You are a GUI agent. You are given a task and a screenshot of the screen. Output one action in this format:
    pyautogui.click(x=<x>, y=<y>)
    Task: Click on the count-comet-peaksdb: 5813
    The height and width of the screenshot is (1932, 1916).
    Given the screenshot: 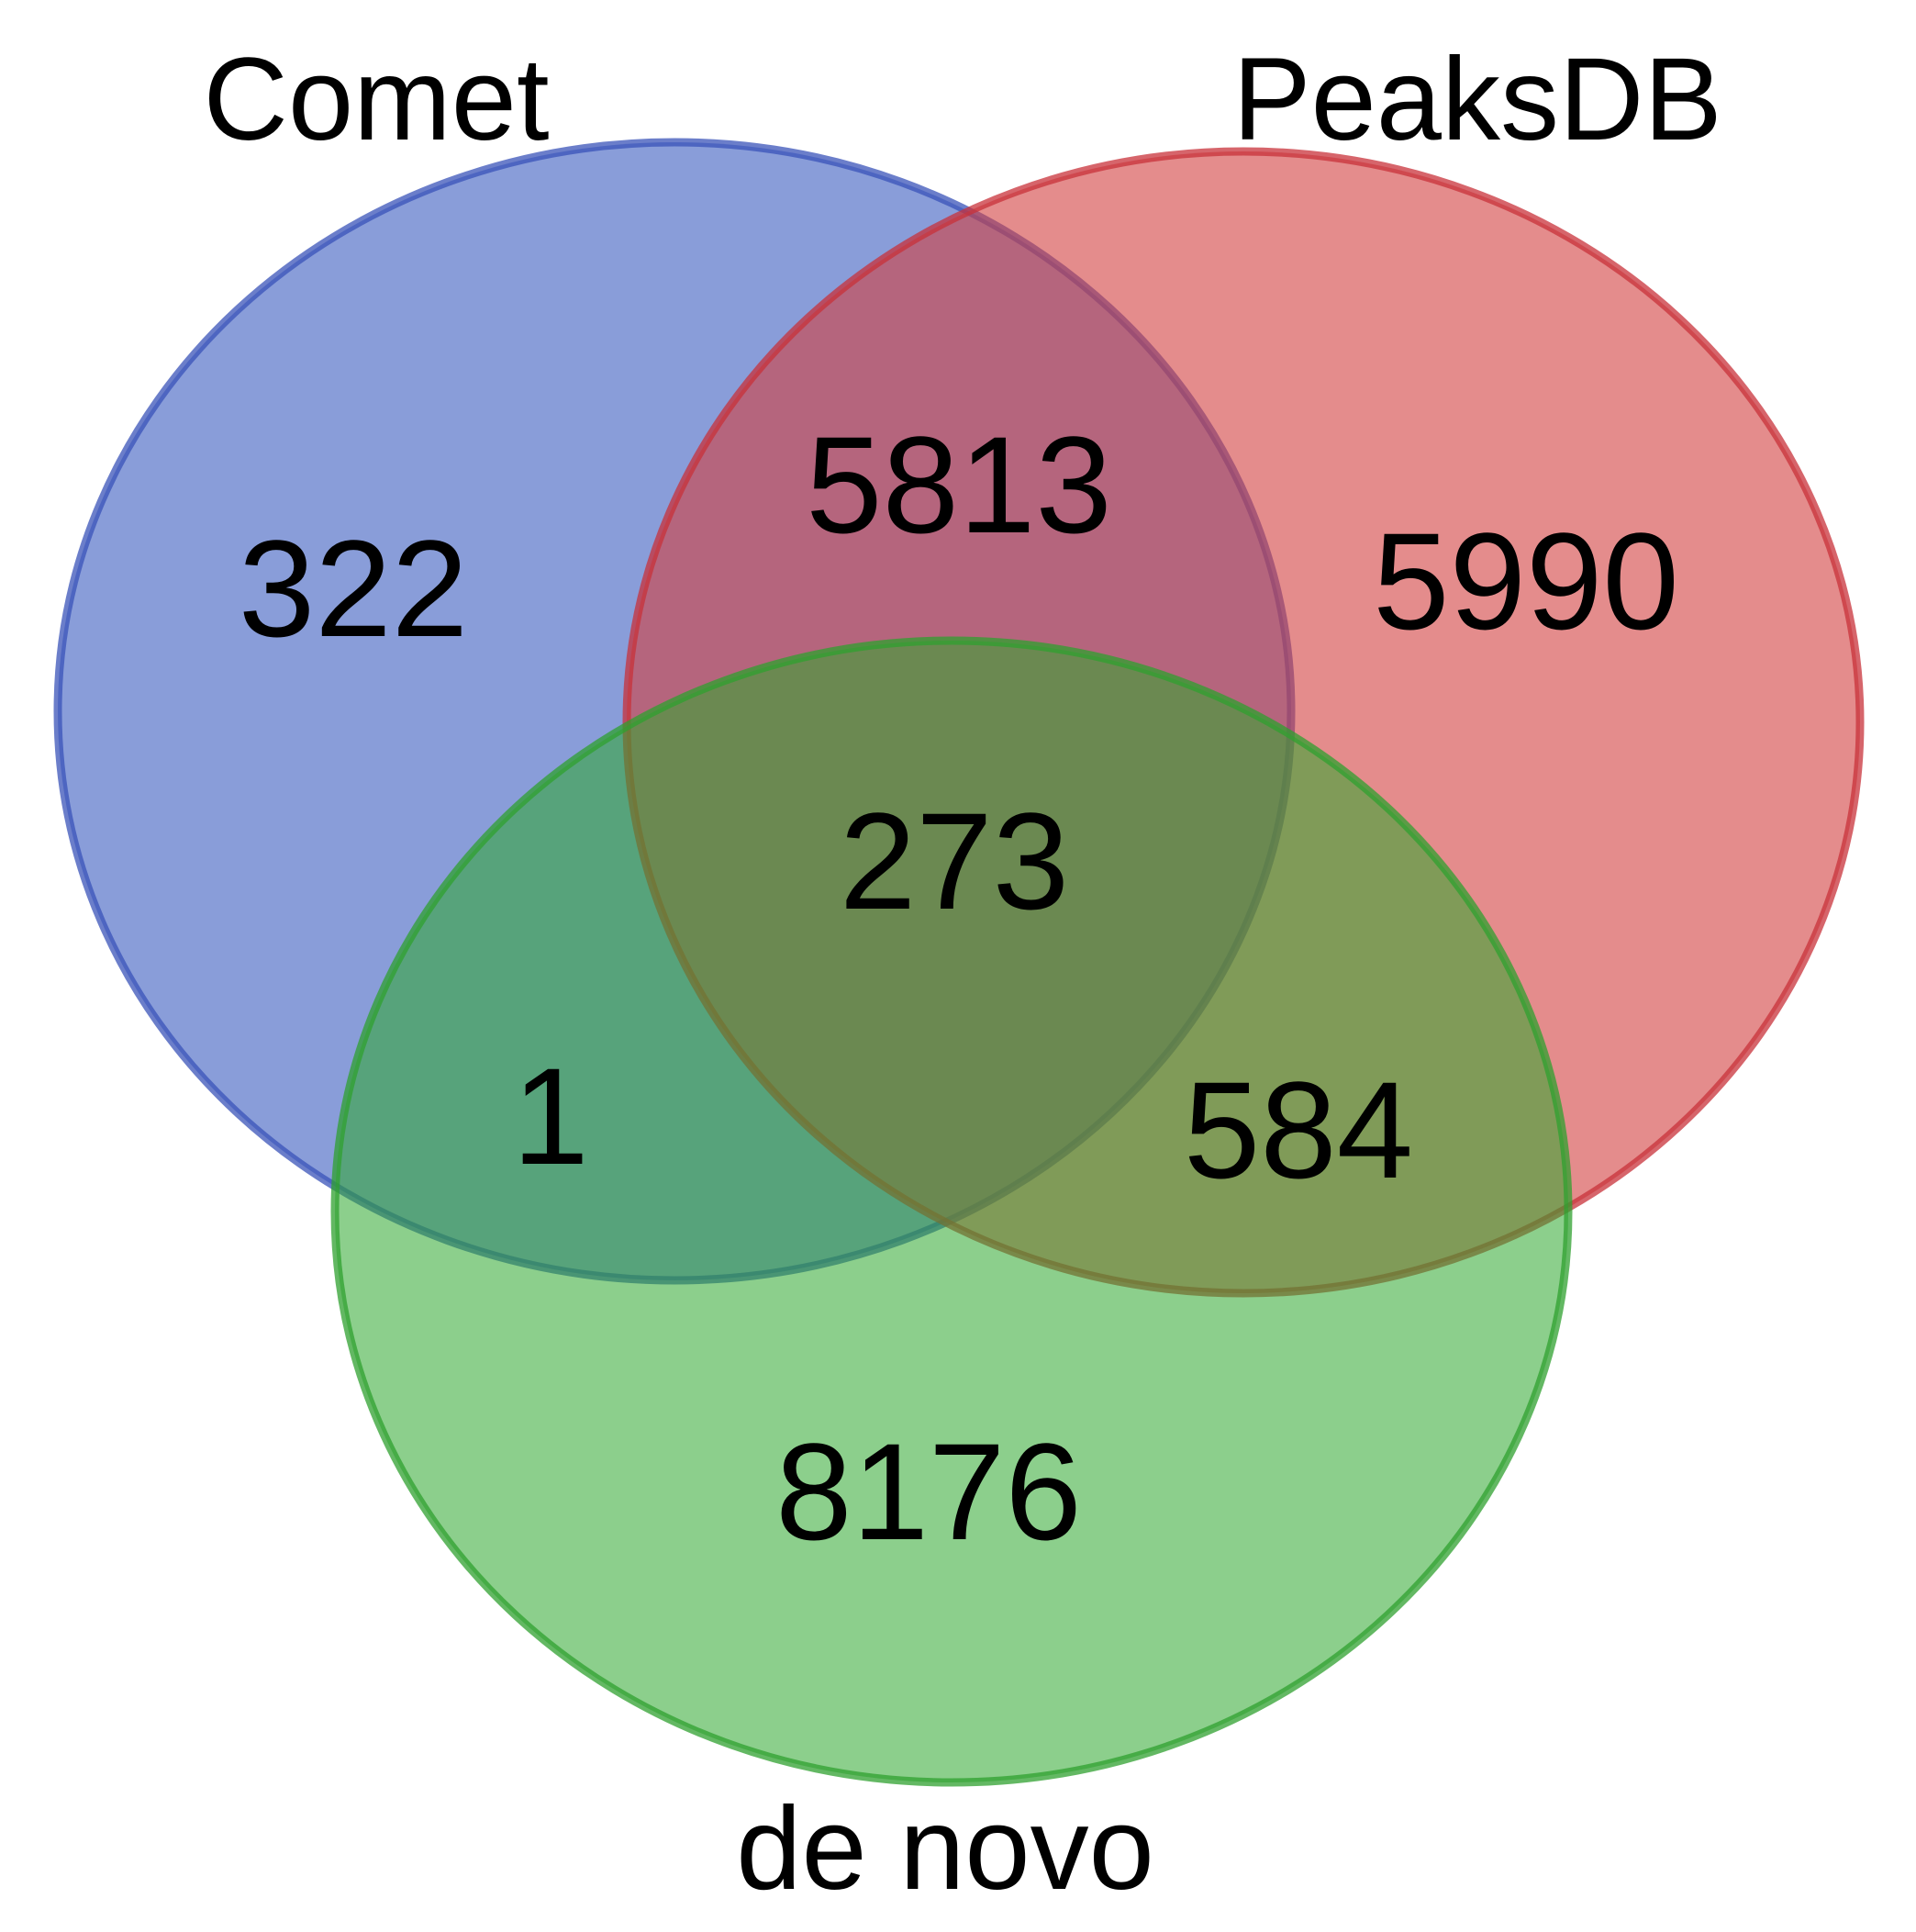 What is the action you would take?
    pyautogui.click(x=959, y=485)
    